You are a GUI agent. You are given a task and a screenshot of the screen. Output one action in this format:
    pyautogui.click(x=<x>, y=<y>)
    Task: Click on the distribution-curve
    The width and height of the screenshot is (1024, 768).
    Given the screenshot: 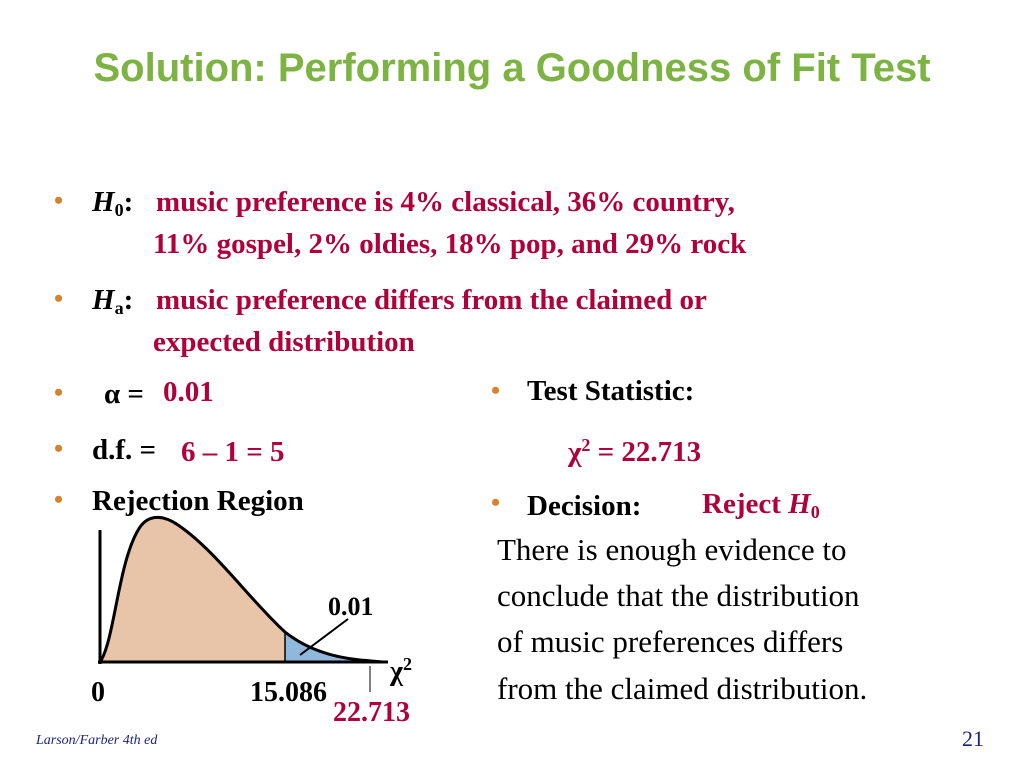 What is the action you would take?
    pyautogui.click(x=242, y=589)
    